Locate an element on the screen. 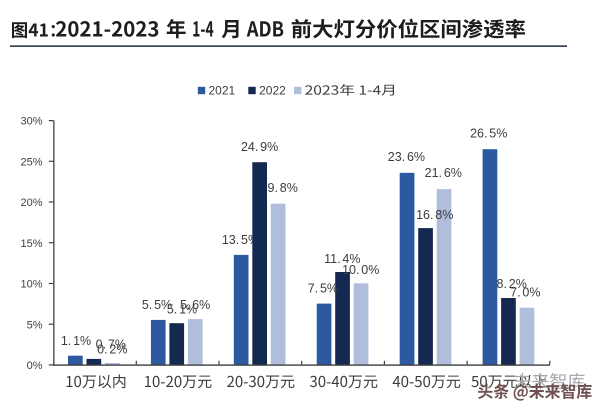 This screenshot has width=600, height=415. svg-text:8.2%: 8. 2% is located at coordinates (512, 284).